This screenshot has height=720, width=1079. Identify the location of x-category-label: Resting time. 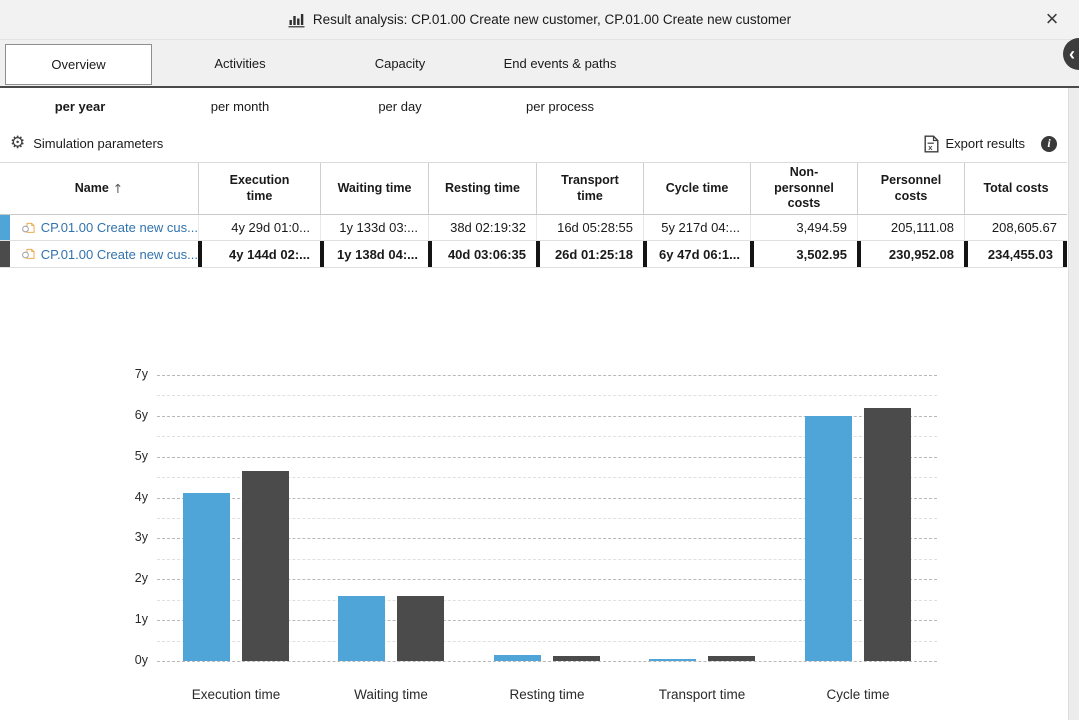
(547, 694).